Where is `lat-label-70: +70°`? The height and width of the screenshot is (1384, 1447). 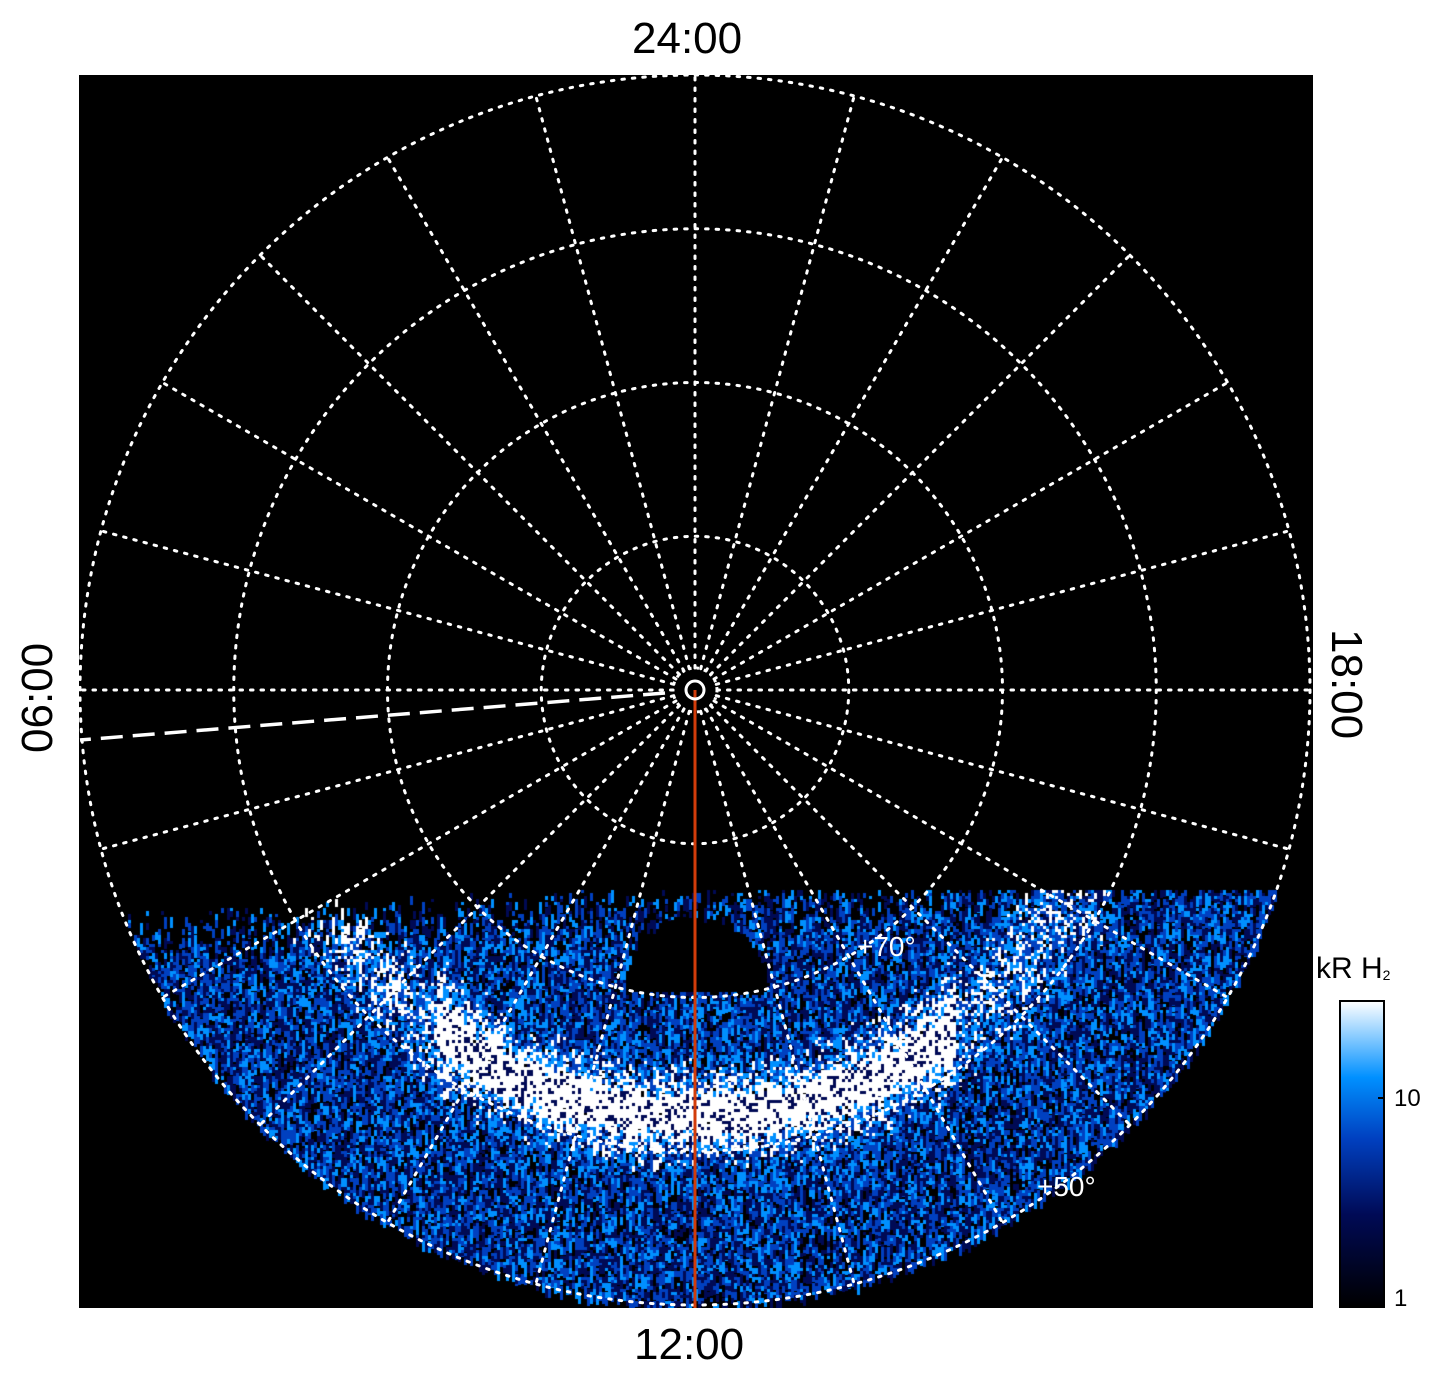
lat-label-70: +70° is located at coordinates (886, 946).